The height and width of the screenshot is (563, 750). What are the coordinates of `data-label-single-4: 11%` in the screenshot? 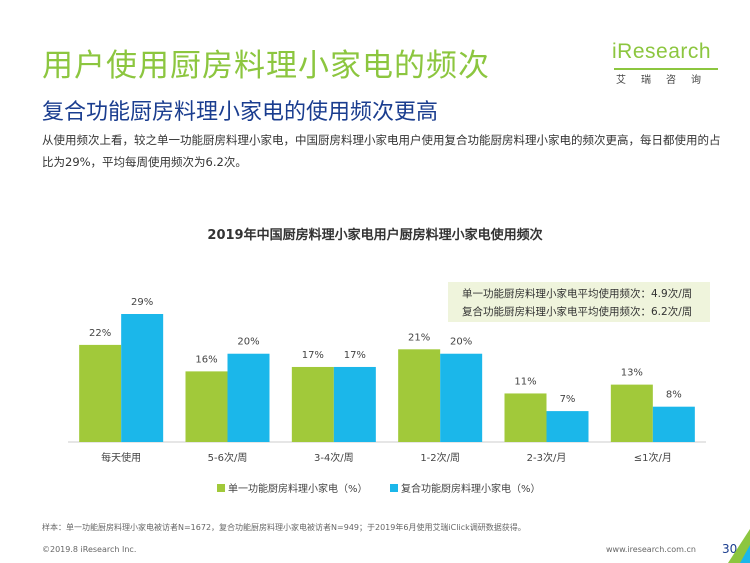 It's located at (525, 381).